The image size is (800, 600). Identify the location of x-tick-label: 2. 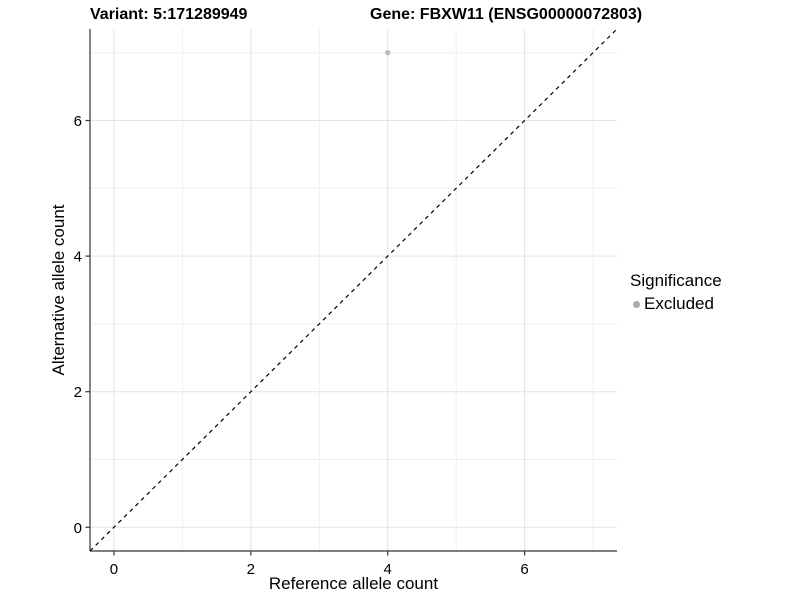
(251, 569).